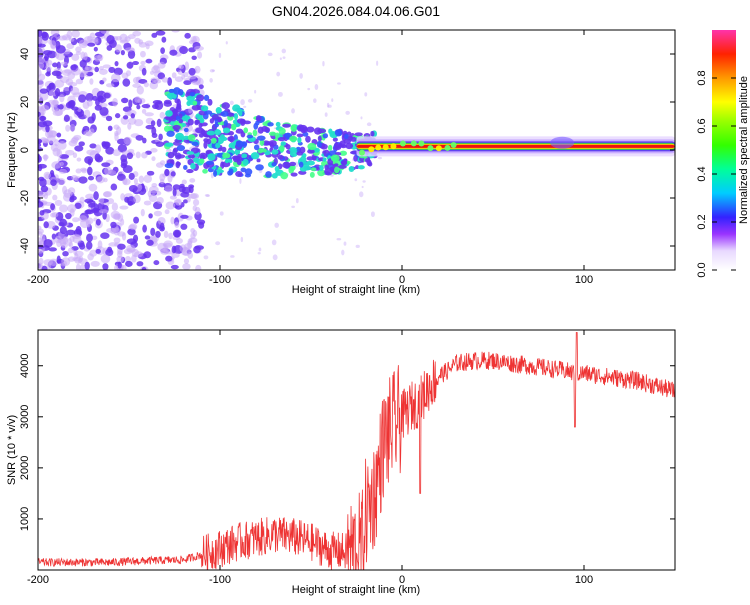  What do you see at coordinates (25, 150) in the screenshot?
I see `spectrogram-y-tick-label: 0` at bounding box center [25, 150].